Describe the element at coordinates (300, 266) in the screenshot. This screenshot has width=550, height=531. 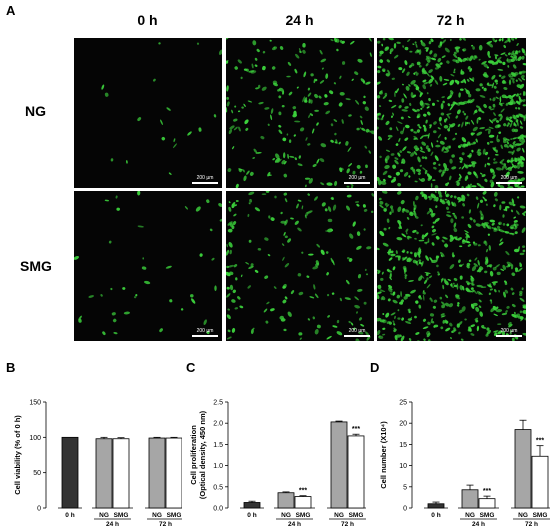
I see `cell-field` at that location.